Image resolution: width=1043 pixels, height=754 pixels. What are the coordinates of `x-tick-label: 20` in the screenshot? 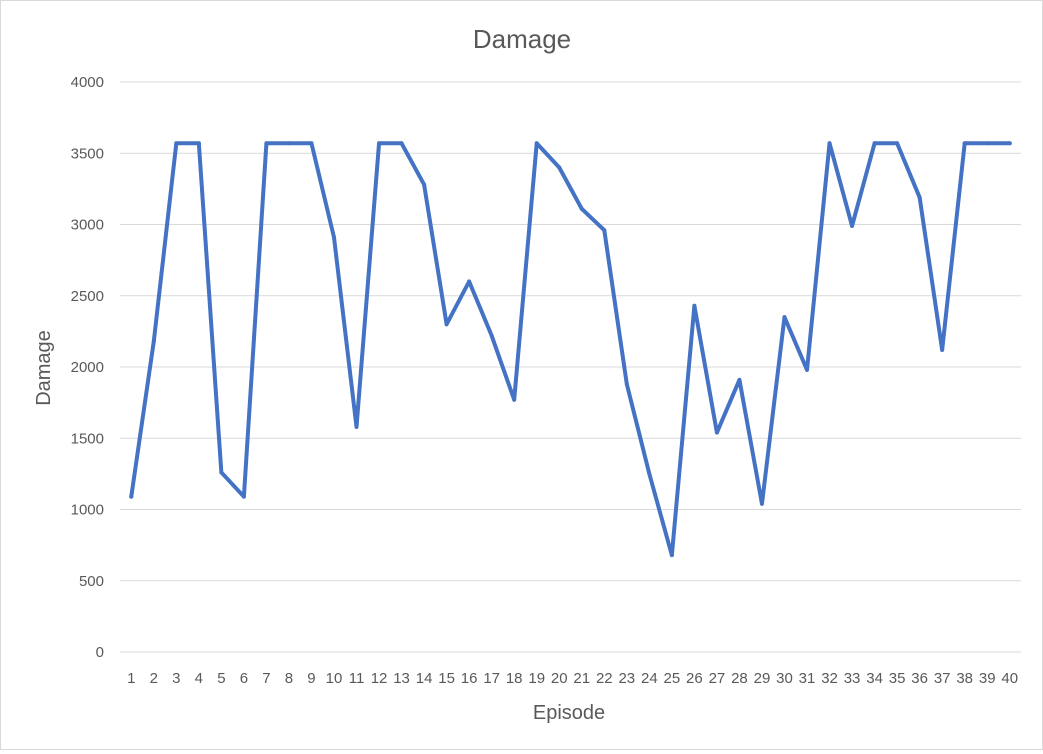 It's located at (559, 678).